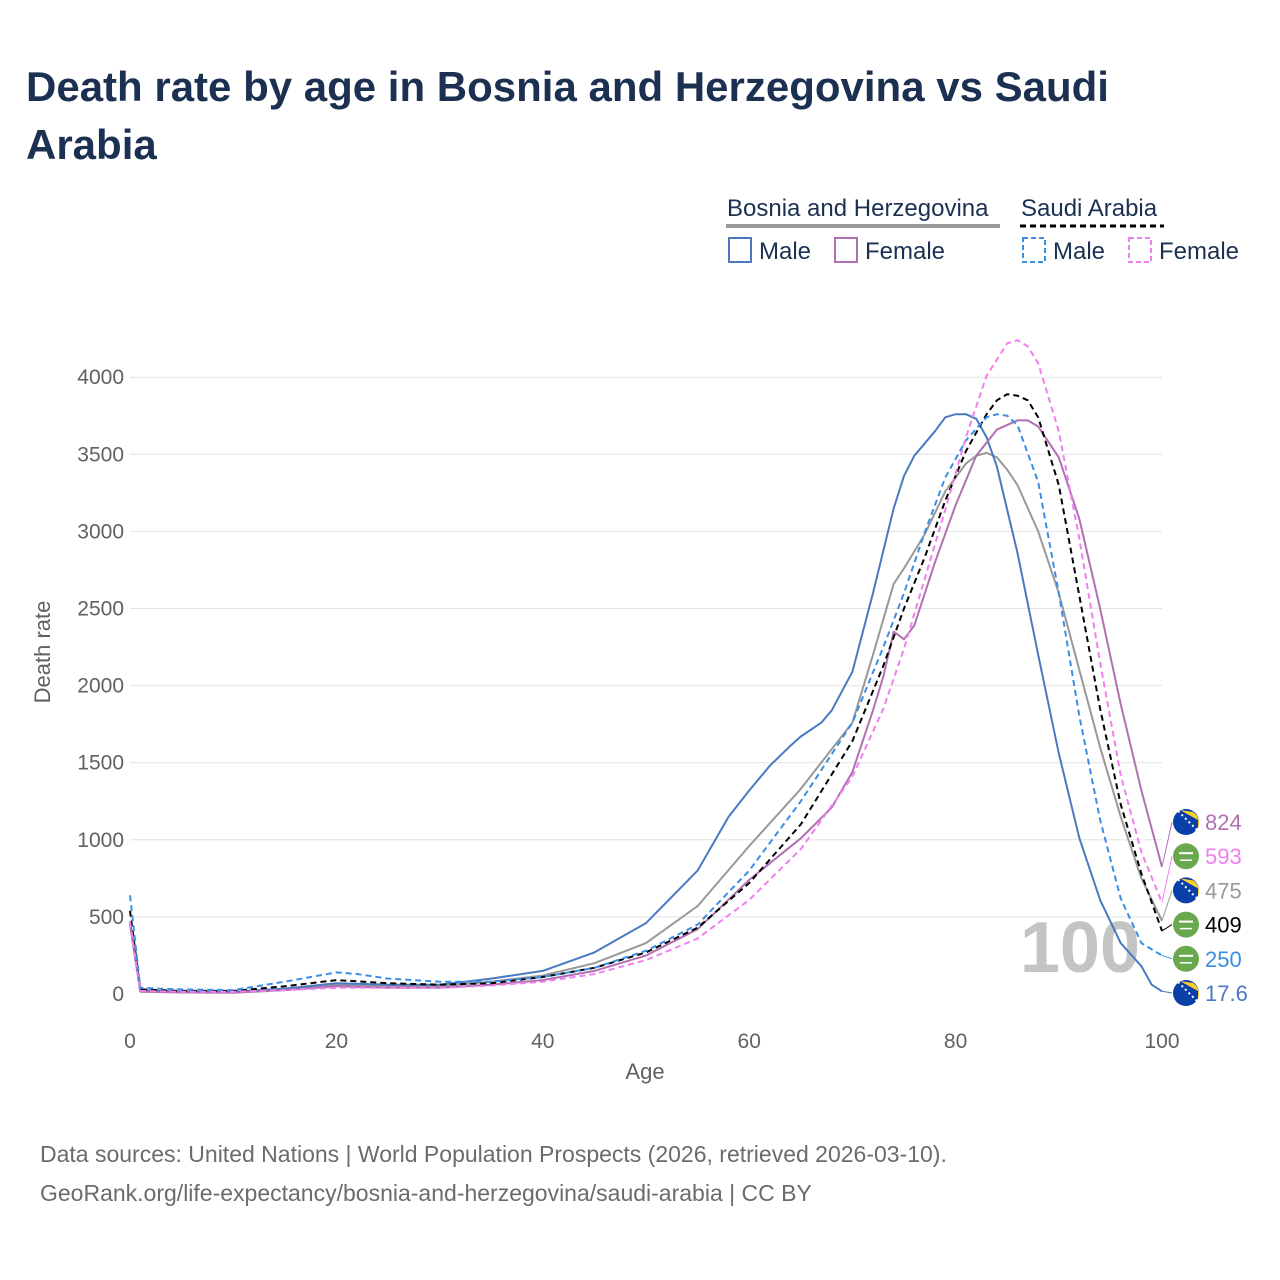  Describe the element at coordinates (118, 994) in the screenshot. I see `y-tick-label: 0` at that location.